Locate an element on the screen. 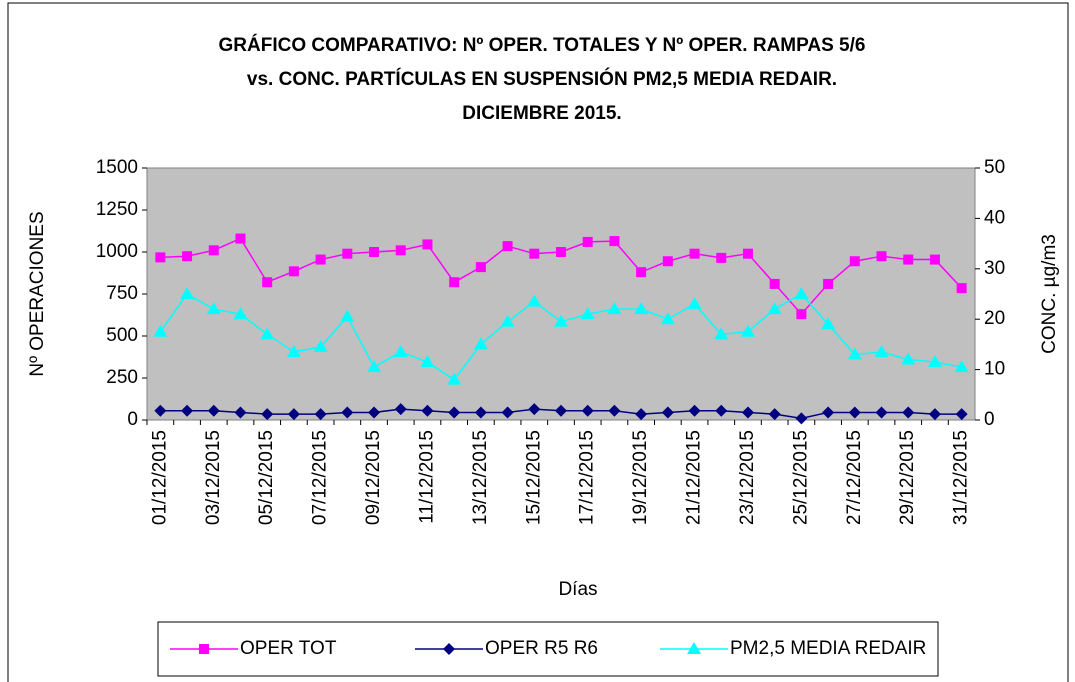  y2-tick-label: 20 is located at coordinates (994, 318).